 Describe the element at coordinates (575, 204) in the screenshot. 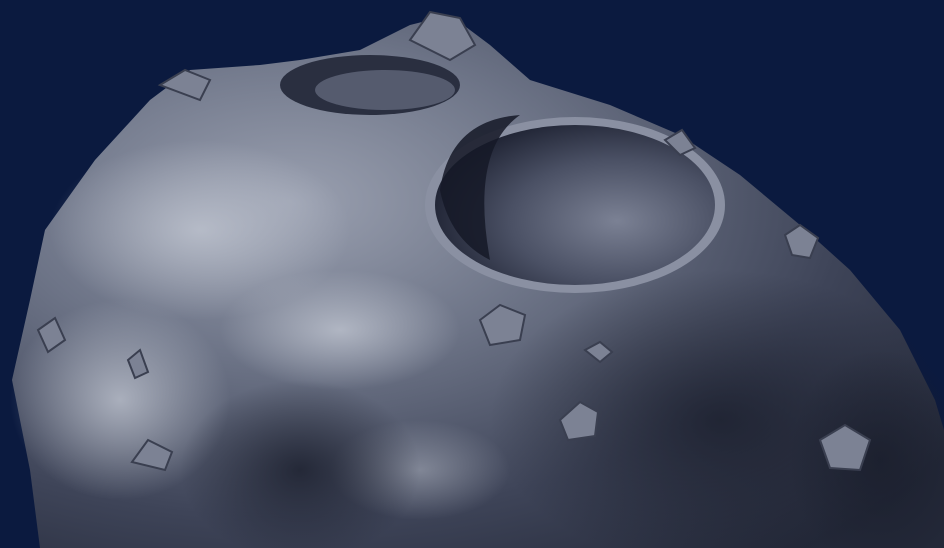

I see `main-crater` at that location.